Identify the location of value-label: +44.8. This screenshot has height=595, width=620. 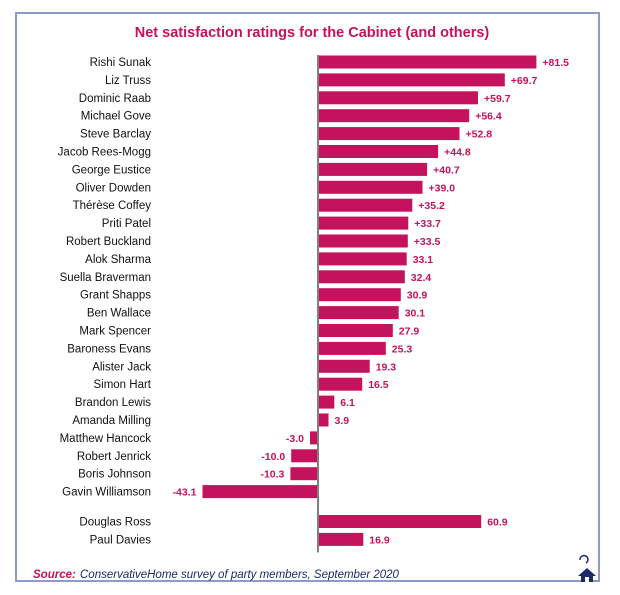
(457, 153).